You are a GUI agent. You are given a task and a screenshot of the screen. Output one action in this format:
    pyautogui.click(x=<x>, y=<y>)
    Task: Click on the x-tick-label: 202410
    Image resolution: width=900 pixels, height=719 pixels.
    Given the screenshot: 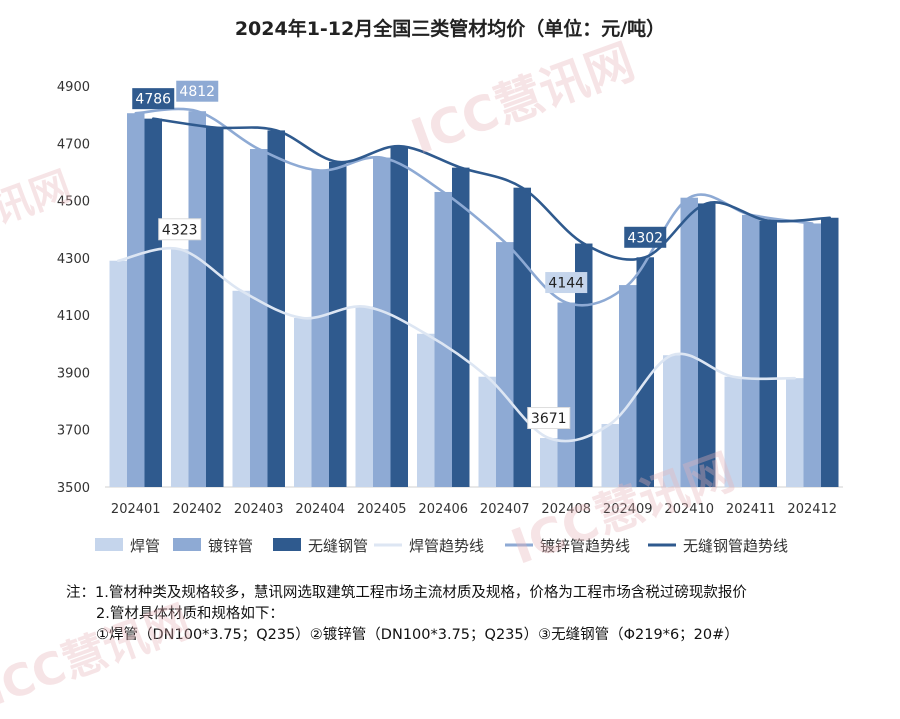 What is the action you would take?
    pyautogui.click(x=689, y=509)
    